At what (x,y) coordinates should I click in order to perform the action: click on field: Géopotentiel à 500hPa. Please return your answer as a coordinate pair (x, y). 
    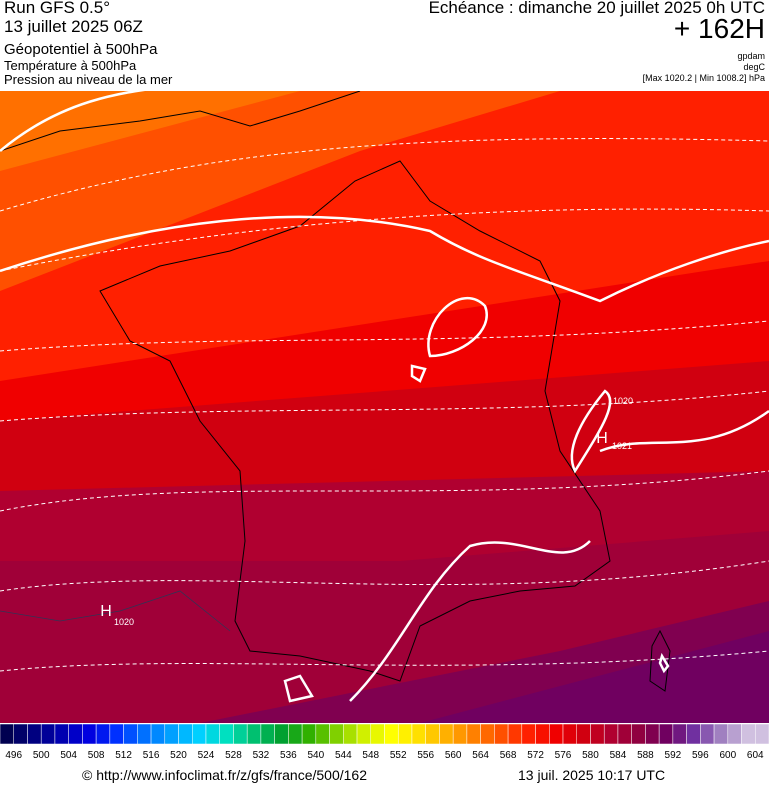
    Looking at the image, I should click on (81, 49).